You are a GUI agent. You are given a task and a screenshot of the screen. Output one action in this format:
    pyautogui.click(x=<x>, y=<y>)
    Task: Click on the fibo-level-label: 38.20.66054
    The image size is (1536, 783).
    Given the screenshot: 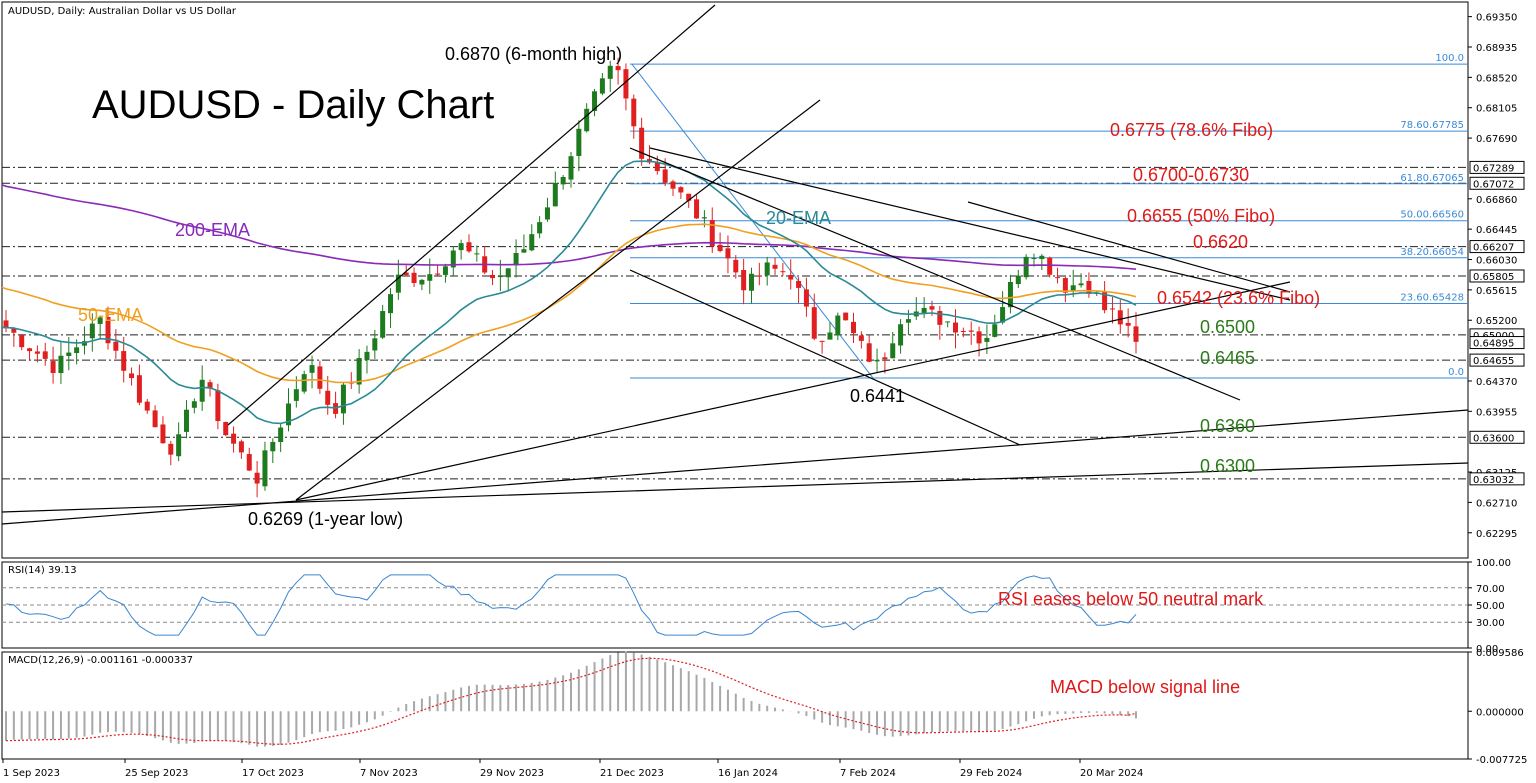 What is the action you would take?
    pyautogui.click(x=1432, y=252)
    